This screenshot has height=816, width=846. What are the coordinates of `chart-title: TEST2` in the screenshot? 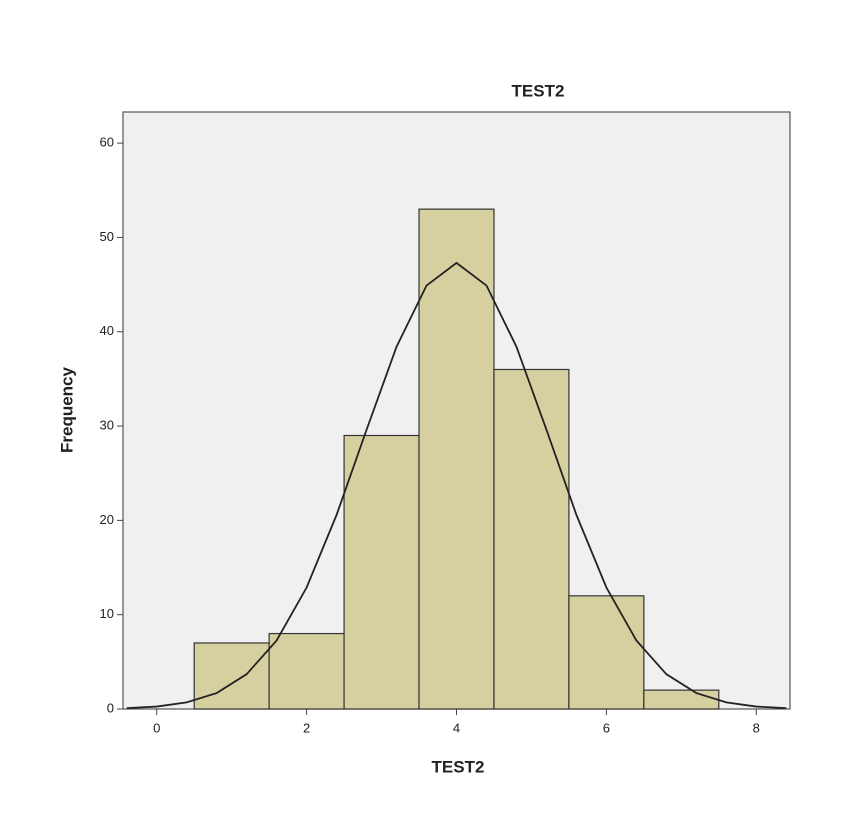 It's located at (538, 90).